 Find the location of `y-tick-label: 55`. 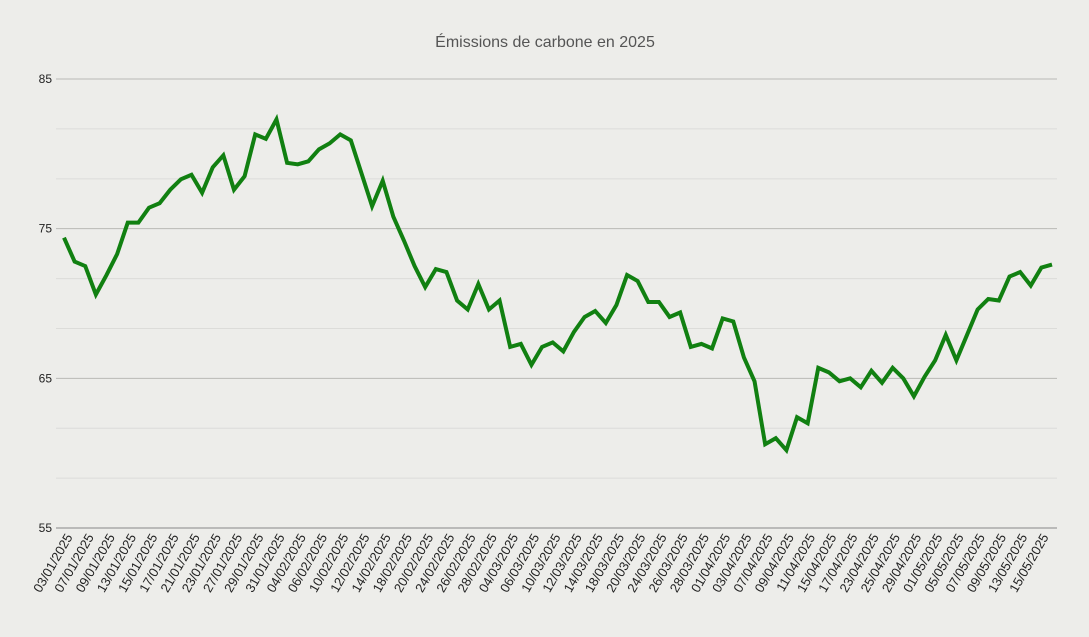

y-tick-label: 55 is located at coordinates (46, 528).